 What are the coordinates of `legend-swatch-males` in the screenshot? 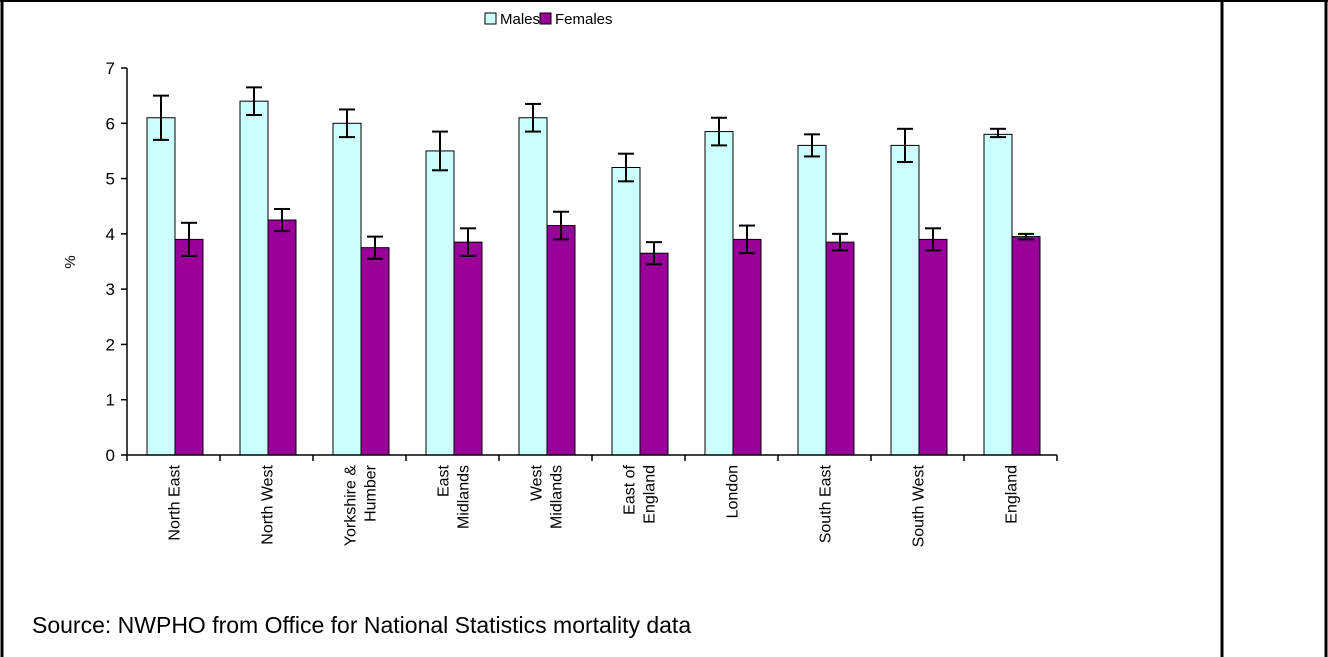 It's located at (490, 18).